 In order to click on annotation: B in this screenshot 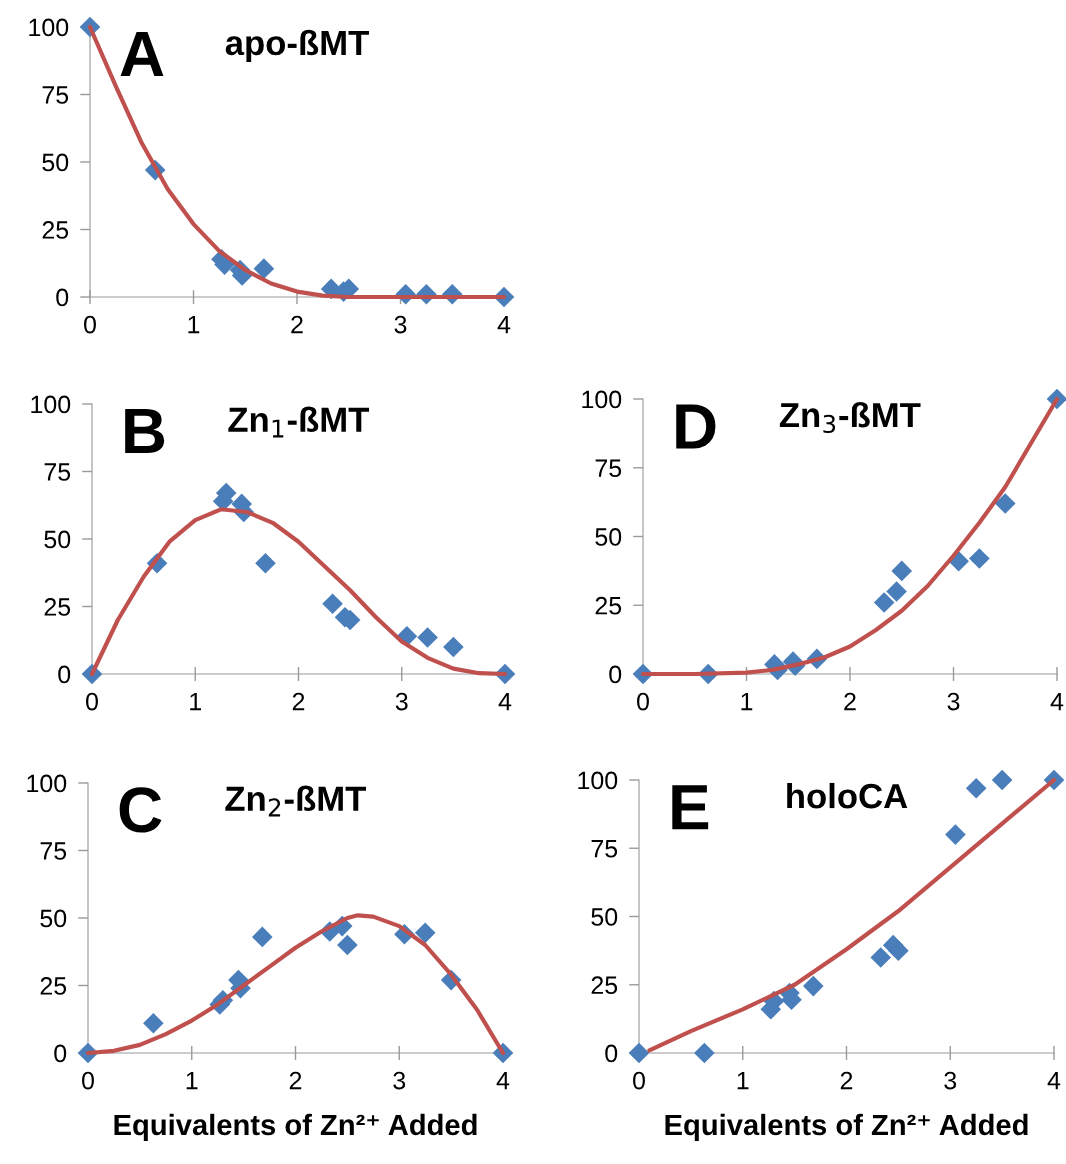, I will do `click(145, 430)`.